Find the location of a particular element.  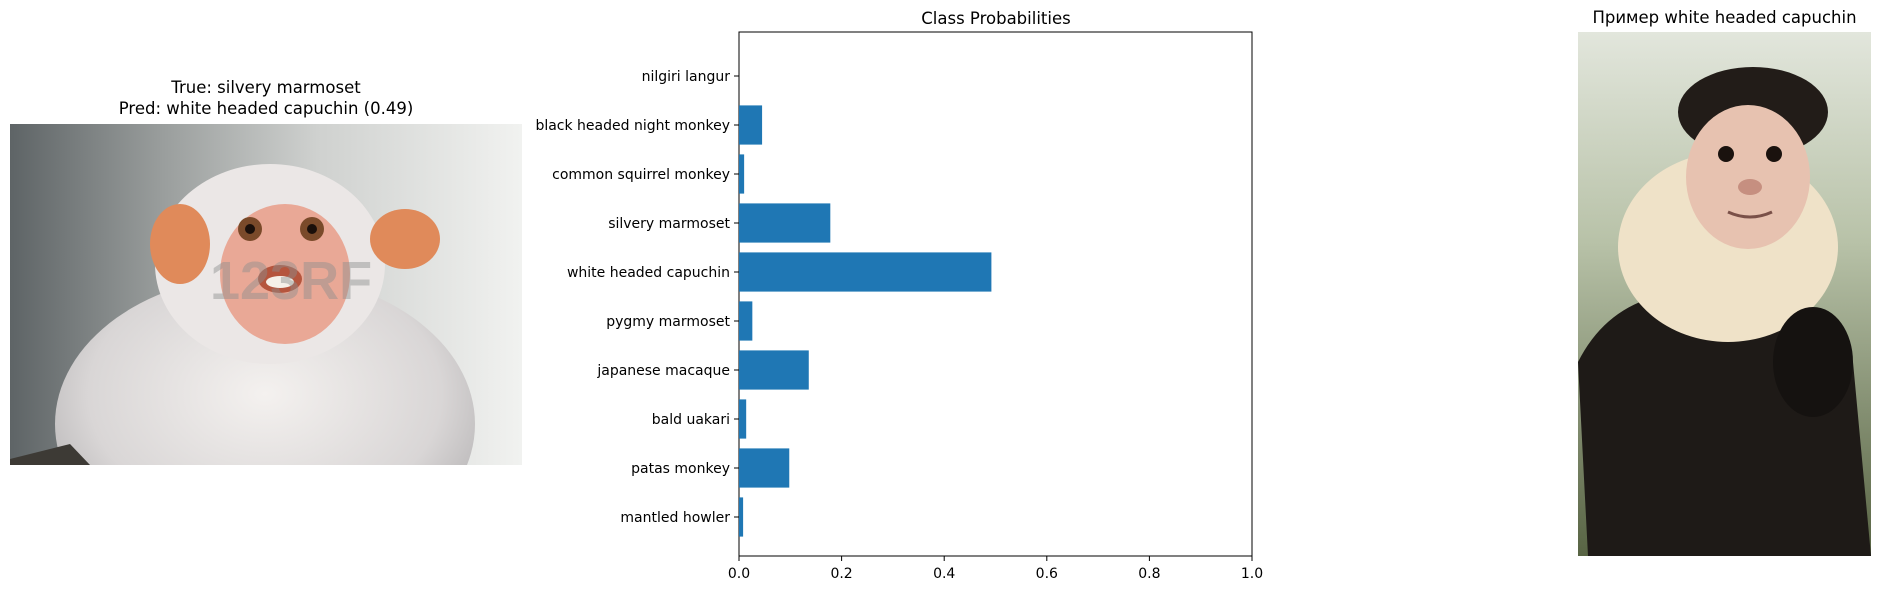

y-tick-label: common squirrel monkey is located at coordinates (641, 175).